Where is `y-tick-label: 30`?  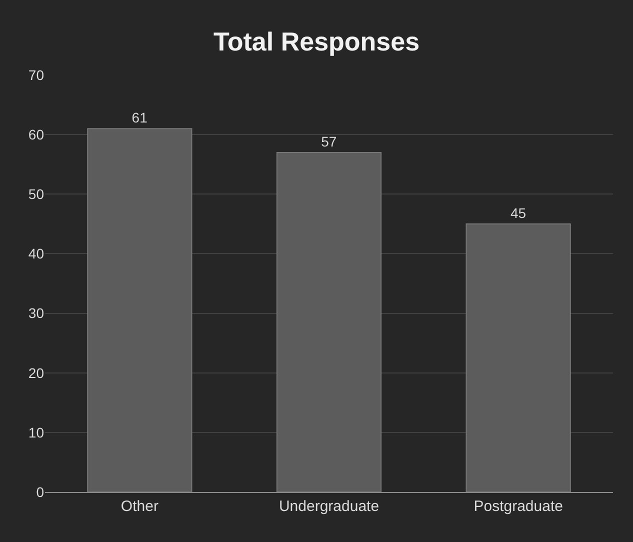 y-tick-label: 30 is located at coordinates (36, 313).